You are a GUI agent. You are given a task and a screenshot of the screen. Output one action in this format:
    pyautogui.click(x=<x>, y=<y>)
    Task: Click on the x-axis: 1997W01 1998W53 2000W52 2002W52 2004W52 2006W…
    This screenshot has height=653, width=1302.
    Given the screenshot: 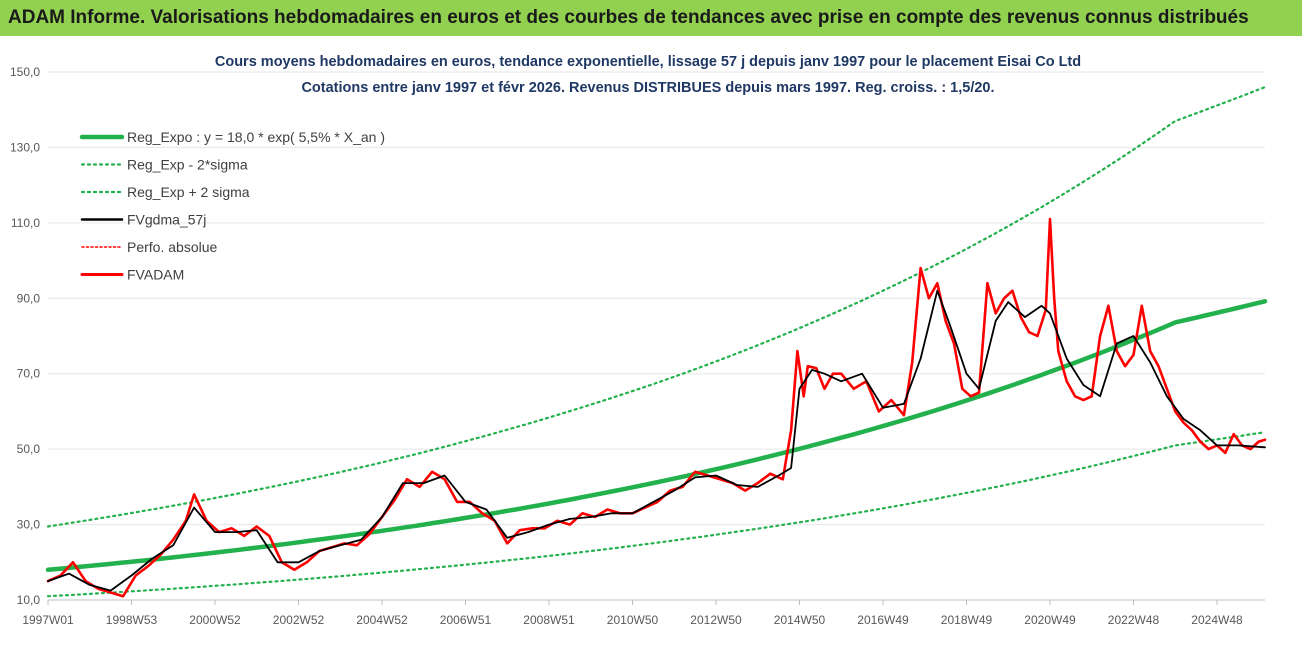 What is the action you would take?
    pyautogui.click(x=632, y=613)
    